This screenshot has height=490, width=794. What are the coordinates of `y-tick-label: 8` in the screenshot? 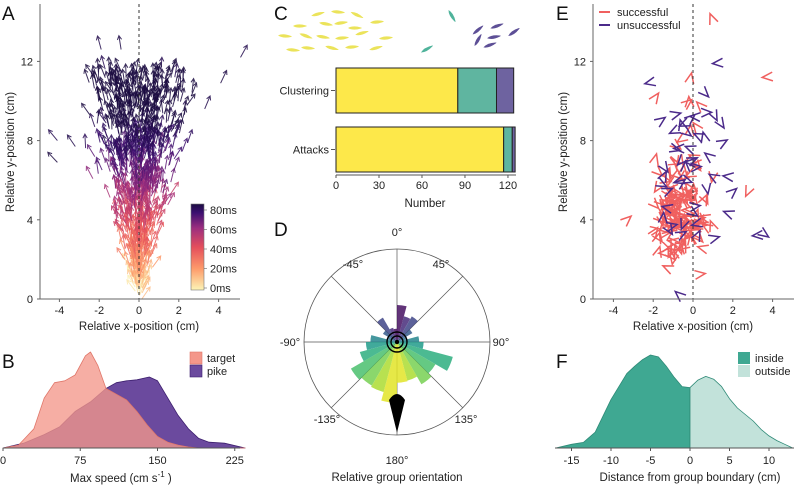 It's located at (30, 142).